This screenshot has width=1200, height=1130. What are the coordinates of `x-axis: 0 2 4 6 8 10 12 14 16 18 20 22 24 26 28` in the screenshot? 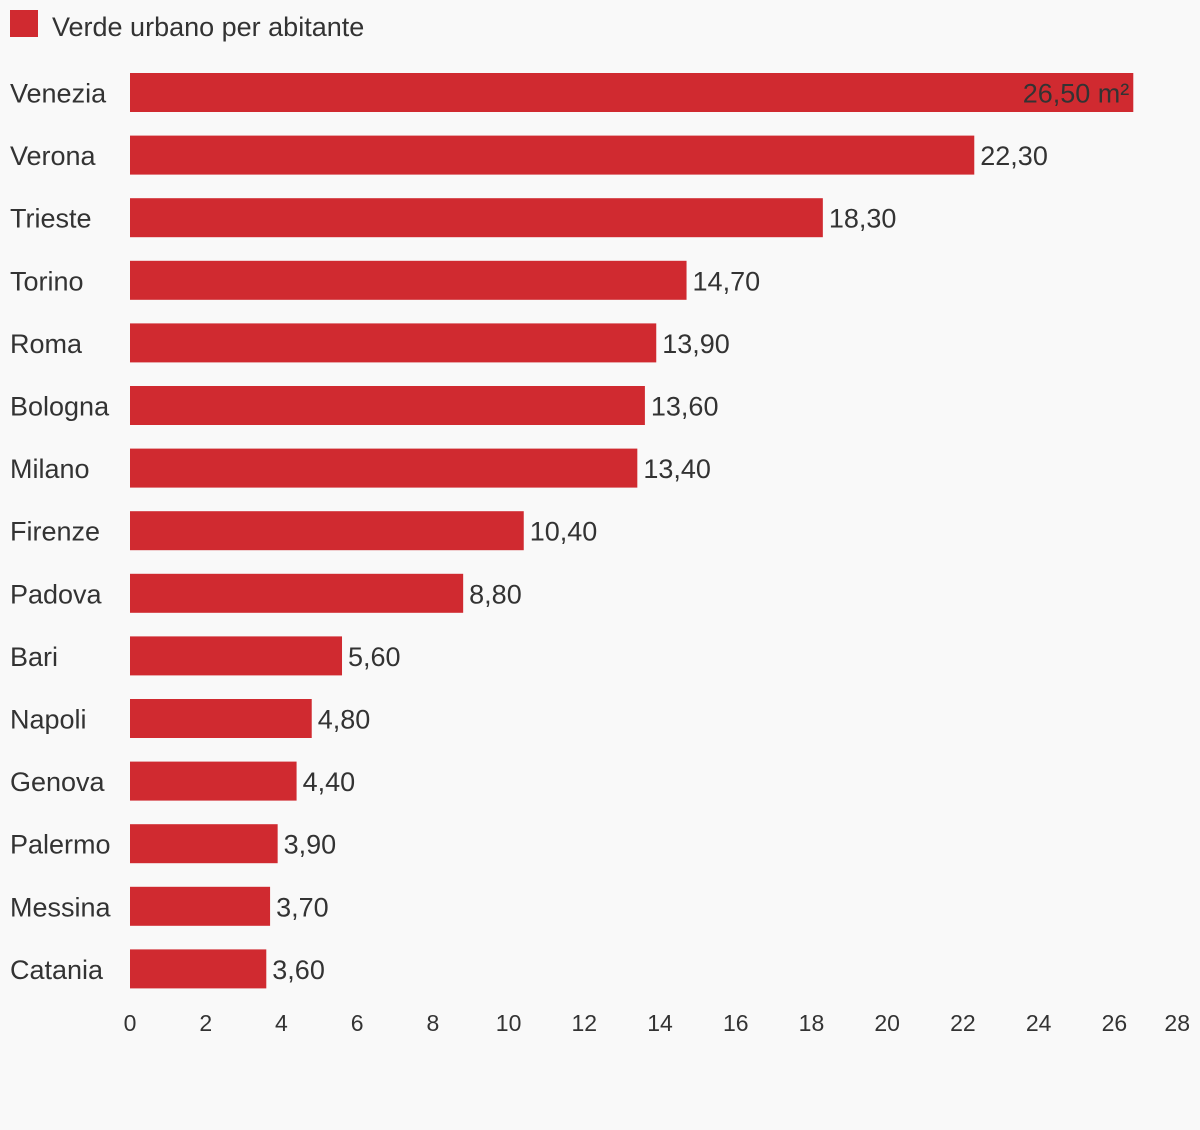 It's located at (657, 1023).